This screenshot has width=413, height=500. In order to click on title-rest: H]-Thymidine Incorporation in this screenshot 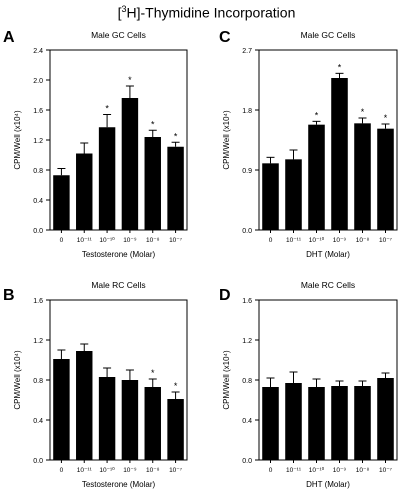, I will do `click(211, 12)`.